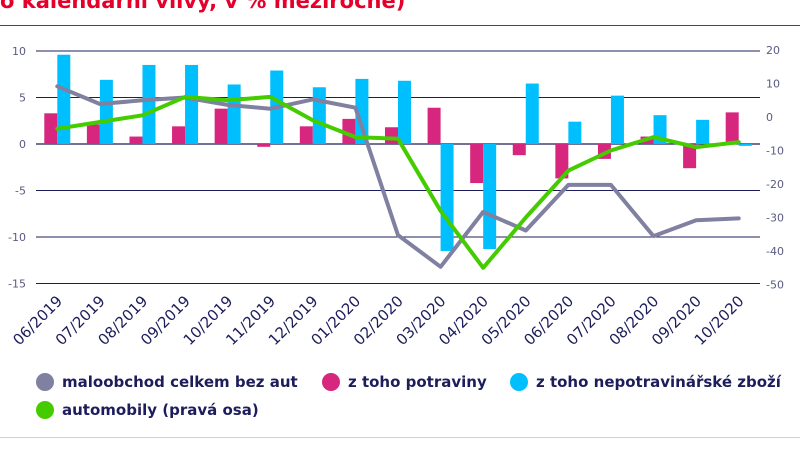  Describe the element at coordinates (773, 50) in the screenshot. I see `right-tick-label: 20` at that location.